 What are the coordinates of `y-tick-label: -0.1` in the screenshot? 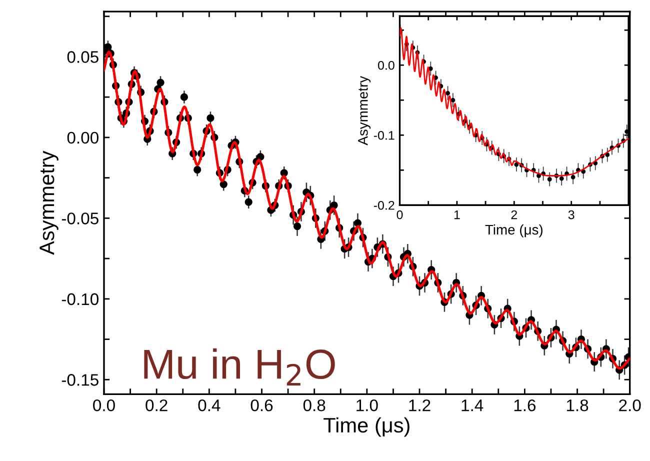 It's located at (384, 135).